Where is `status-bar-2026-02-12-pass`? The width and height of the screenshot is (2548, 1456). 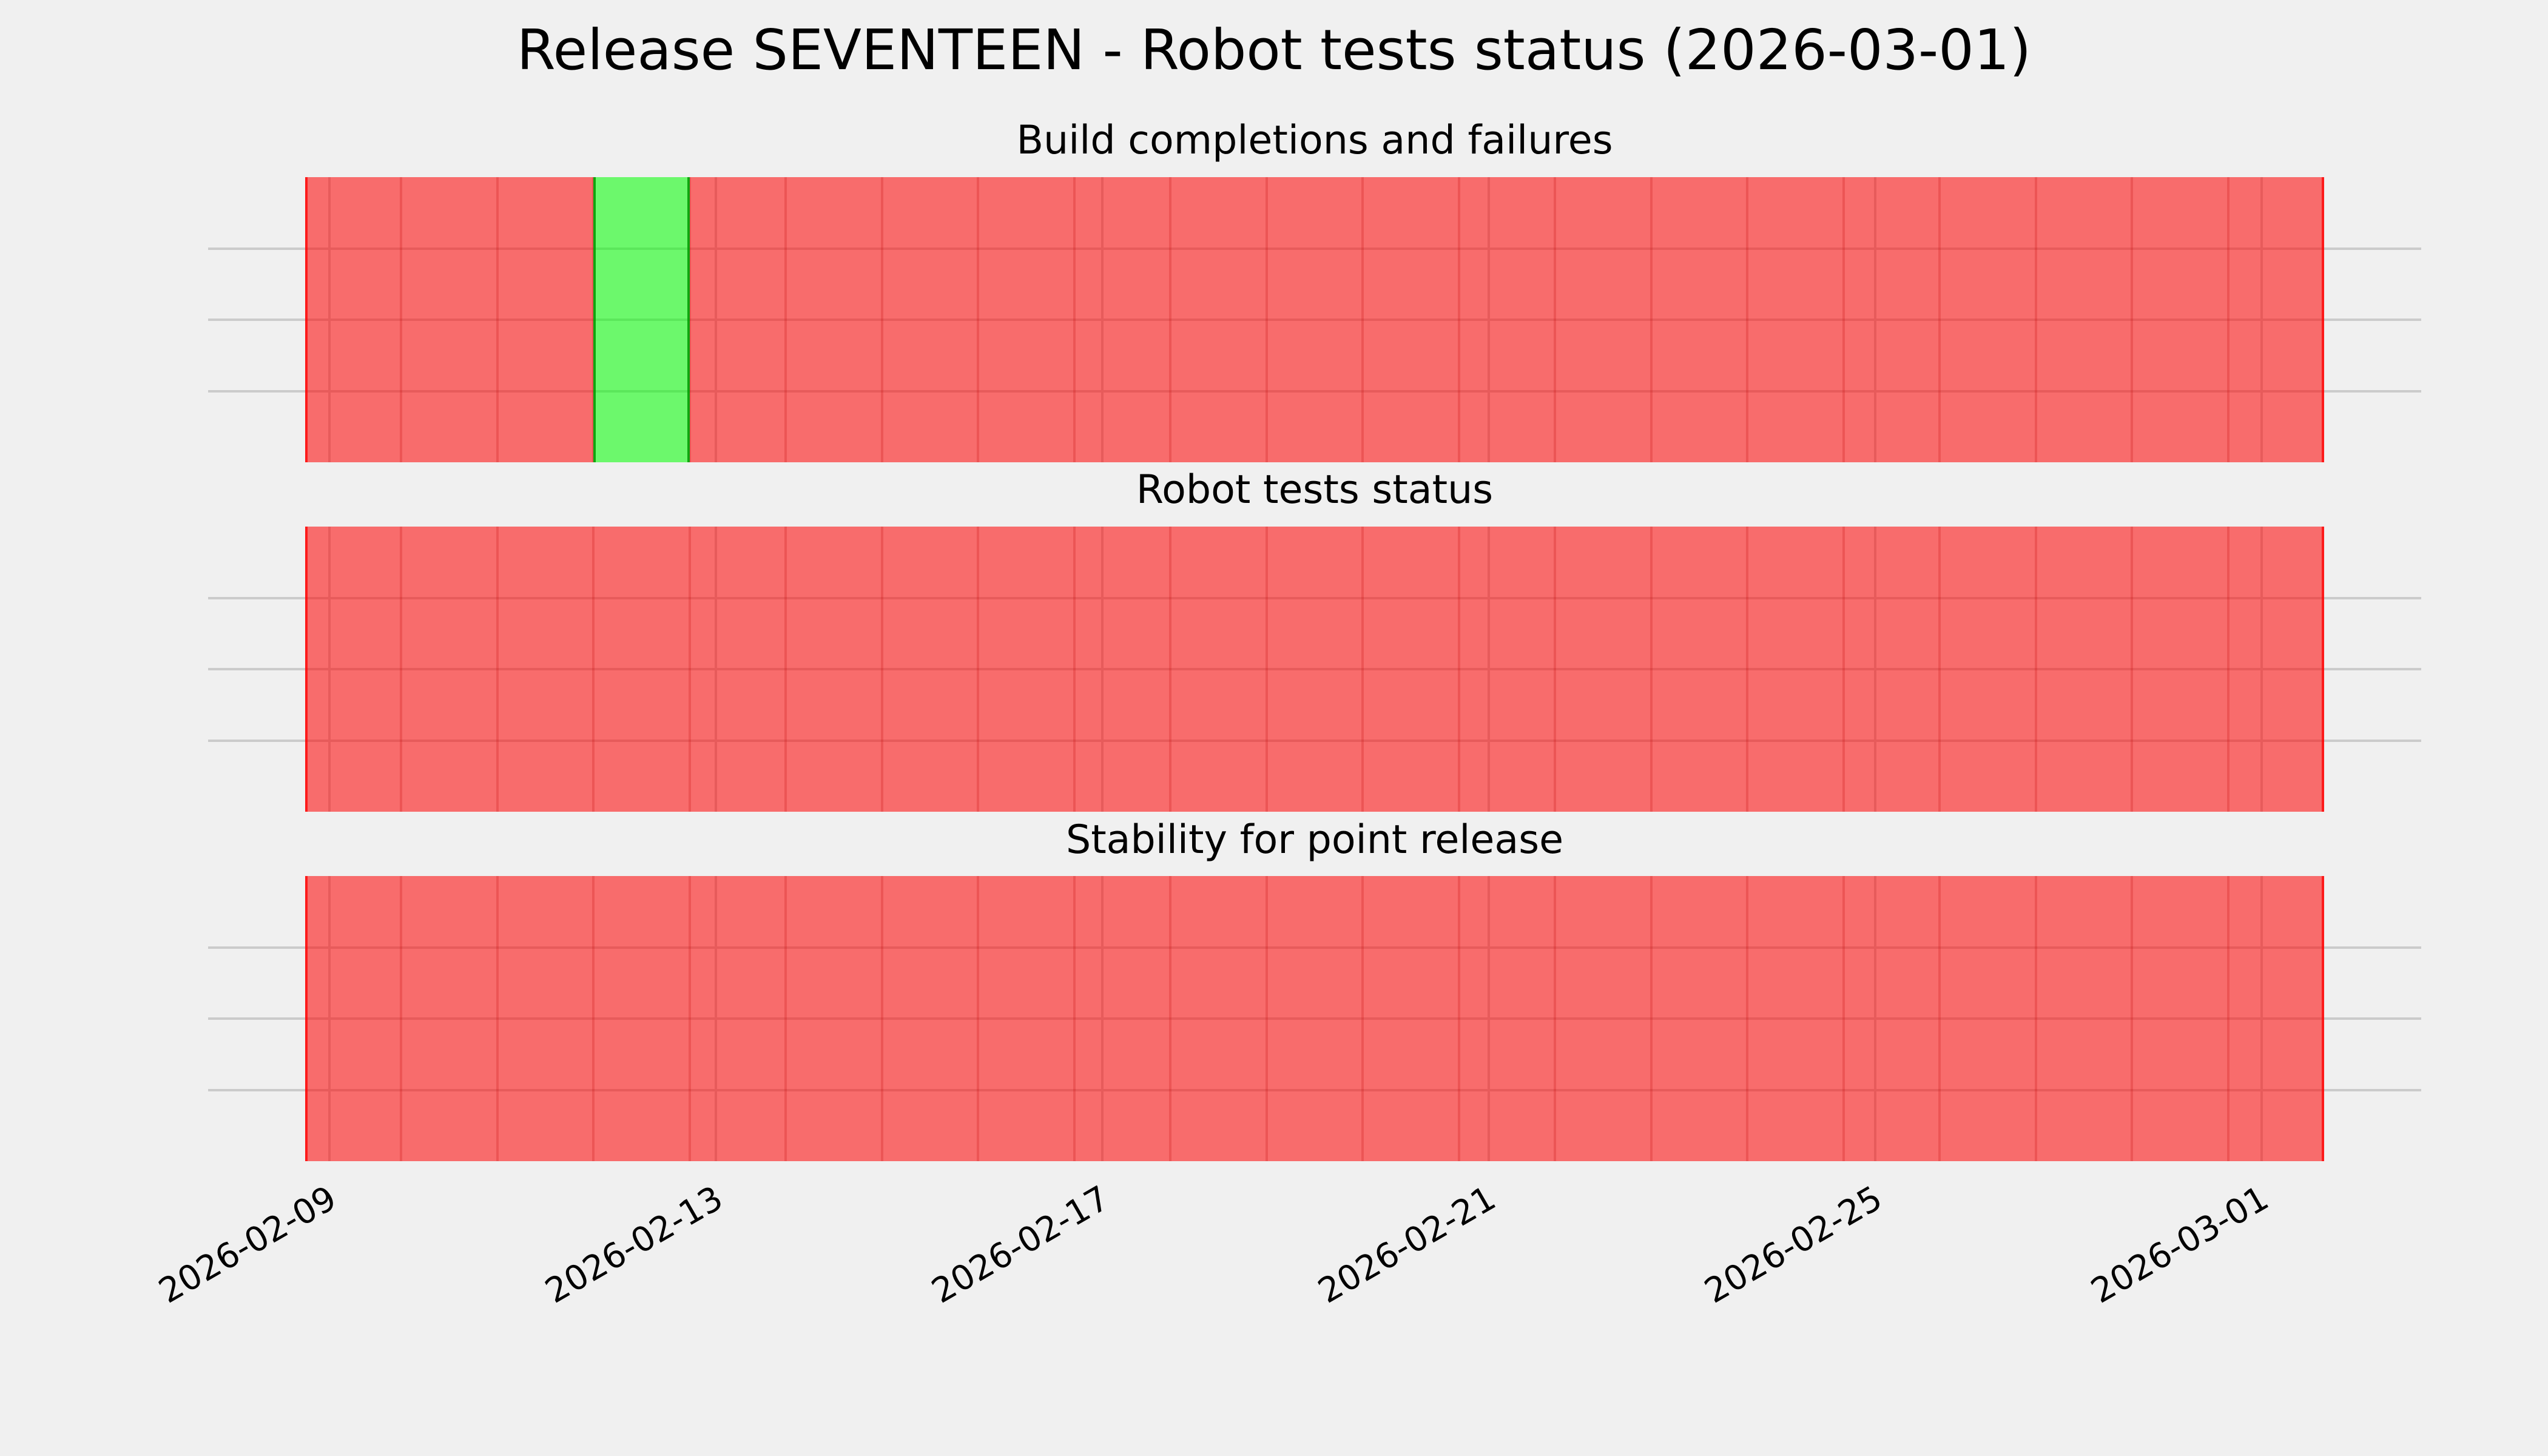 status-bar-2026-02-12-pass is located at coordinates (641, 319).